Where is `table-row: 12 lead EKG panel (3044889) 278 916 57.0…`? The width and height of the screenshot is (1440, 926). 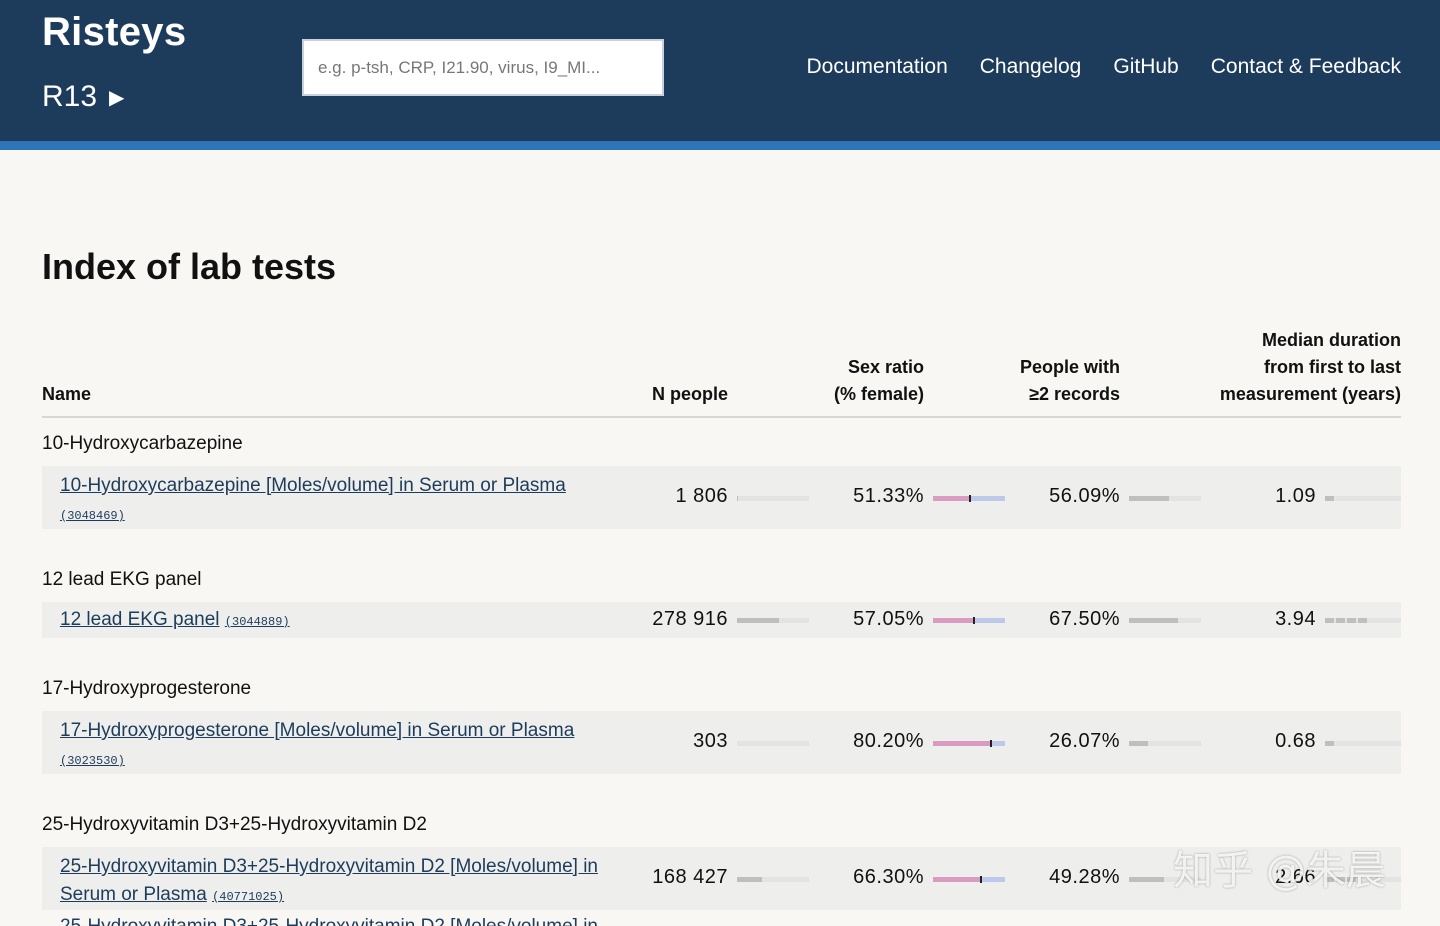
table-row: 12 lead EKG panel (3044889) 278 916 57.0… is located at coordinates (721, 620).